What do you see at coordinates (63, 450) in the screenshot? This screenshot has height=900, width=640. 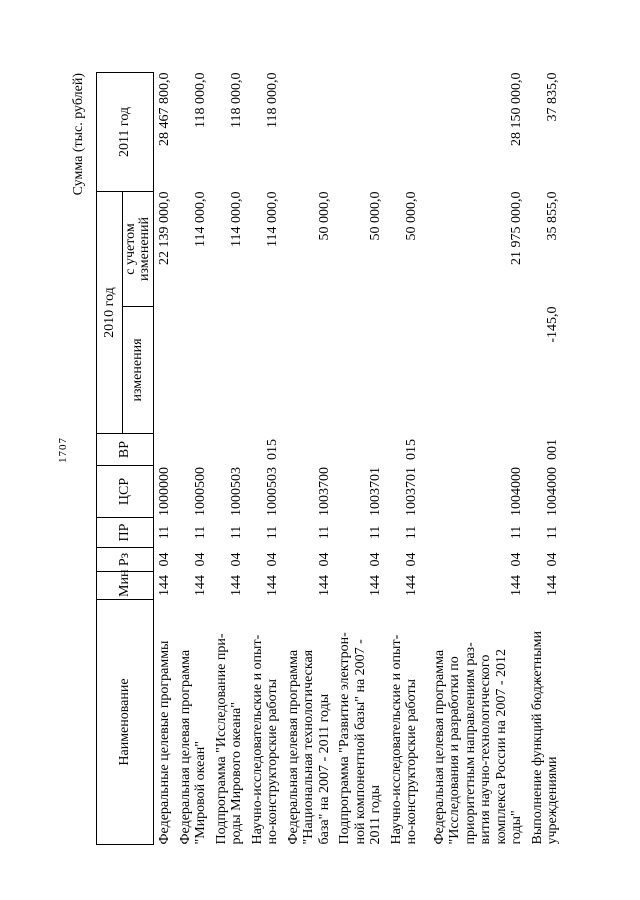 I see `page-number: 1707` at bounding box center [63, 450].